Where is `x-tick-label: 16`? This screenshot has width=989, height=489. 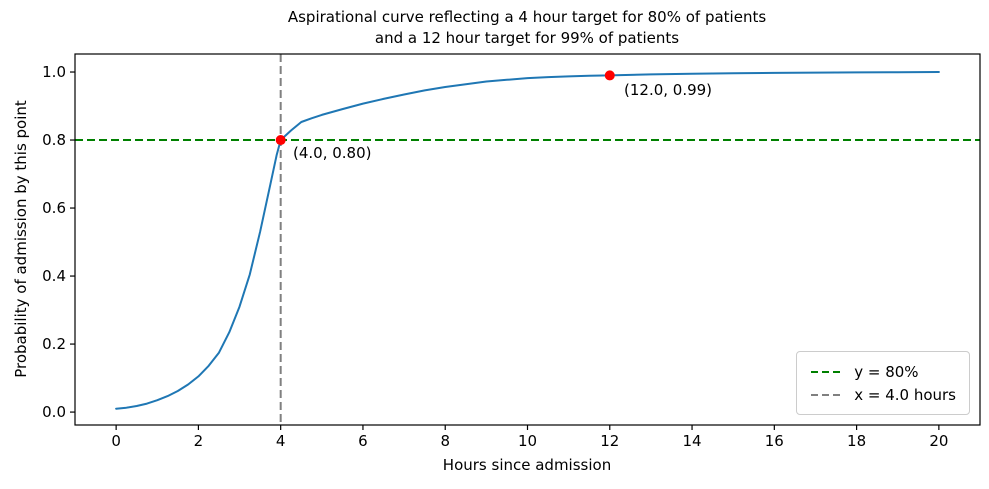 x-tick-label: 16 is located at coordinates (774, 441).